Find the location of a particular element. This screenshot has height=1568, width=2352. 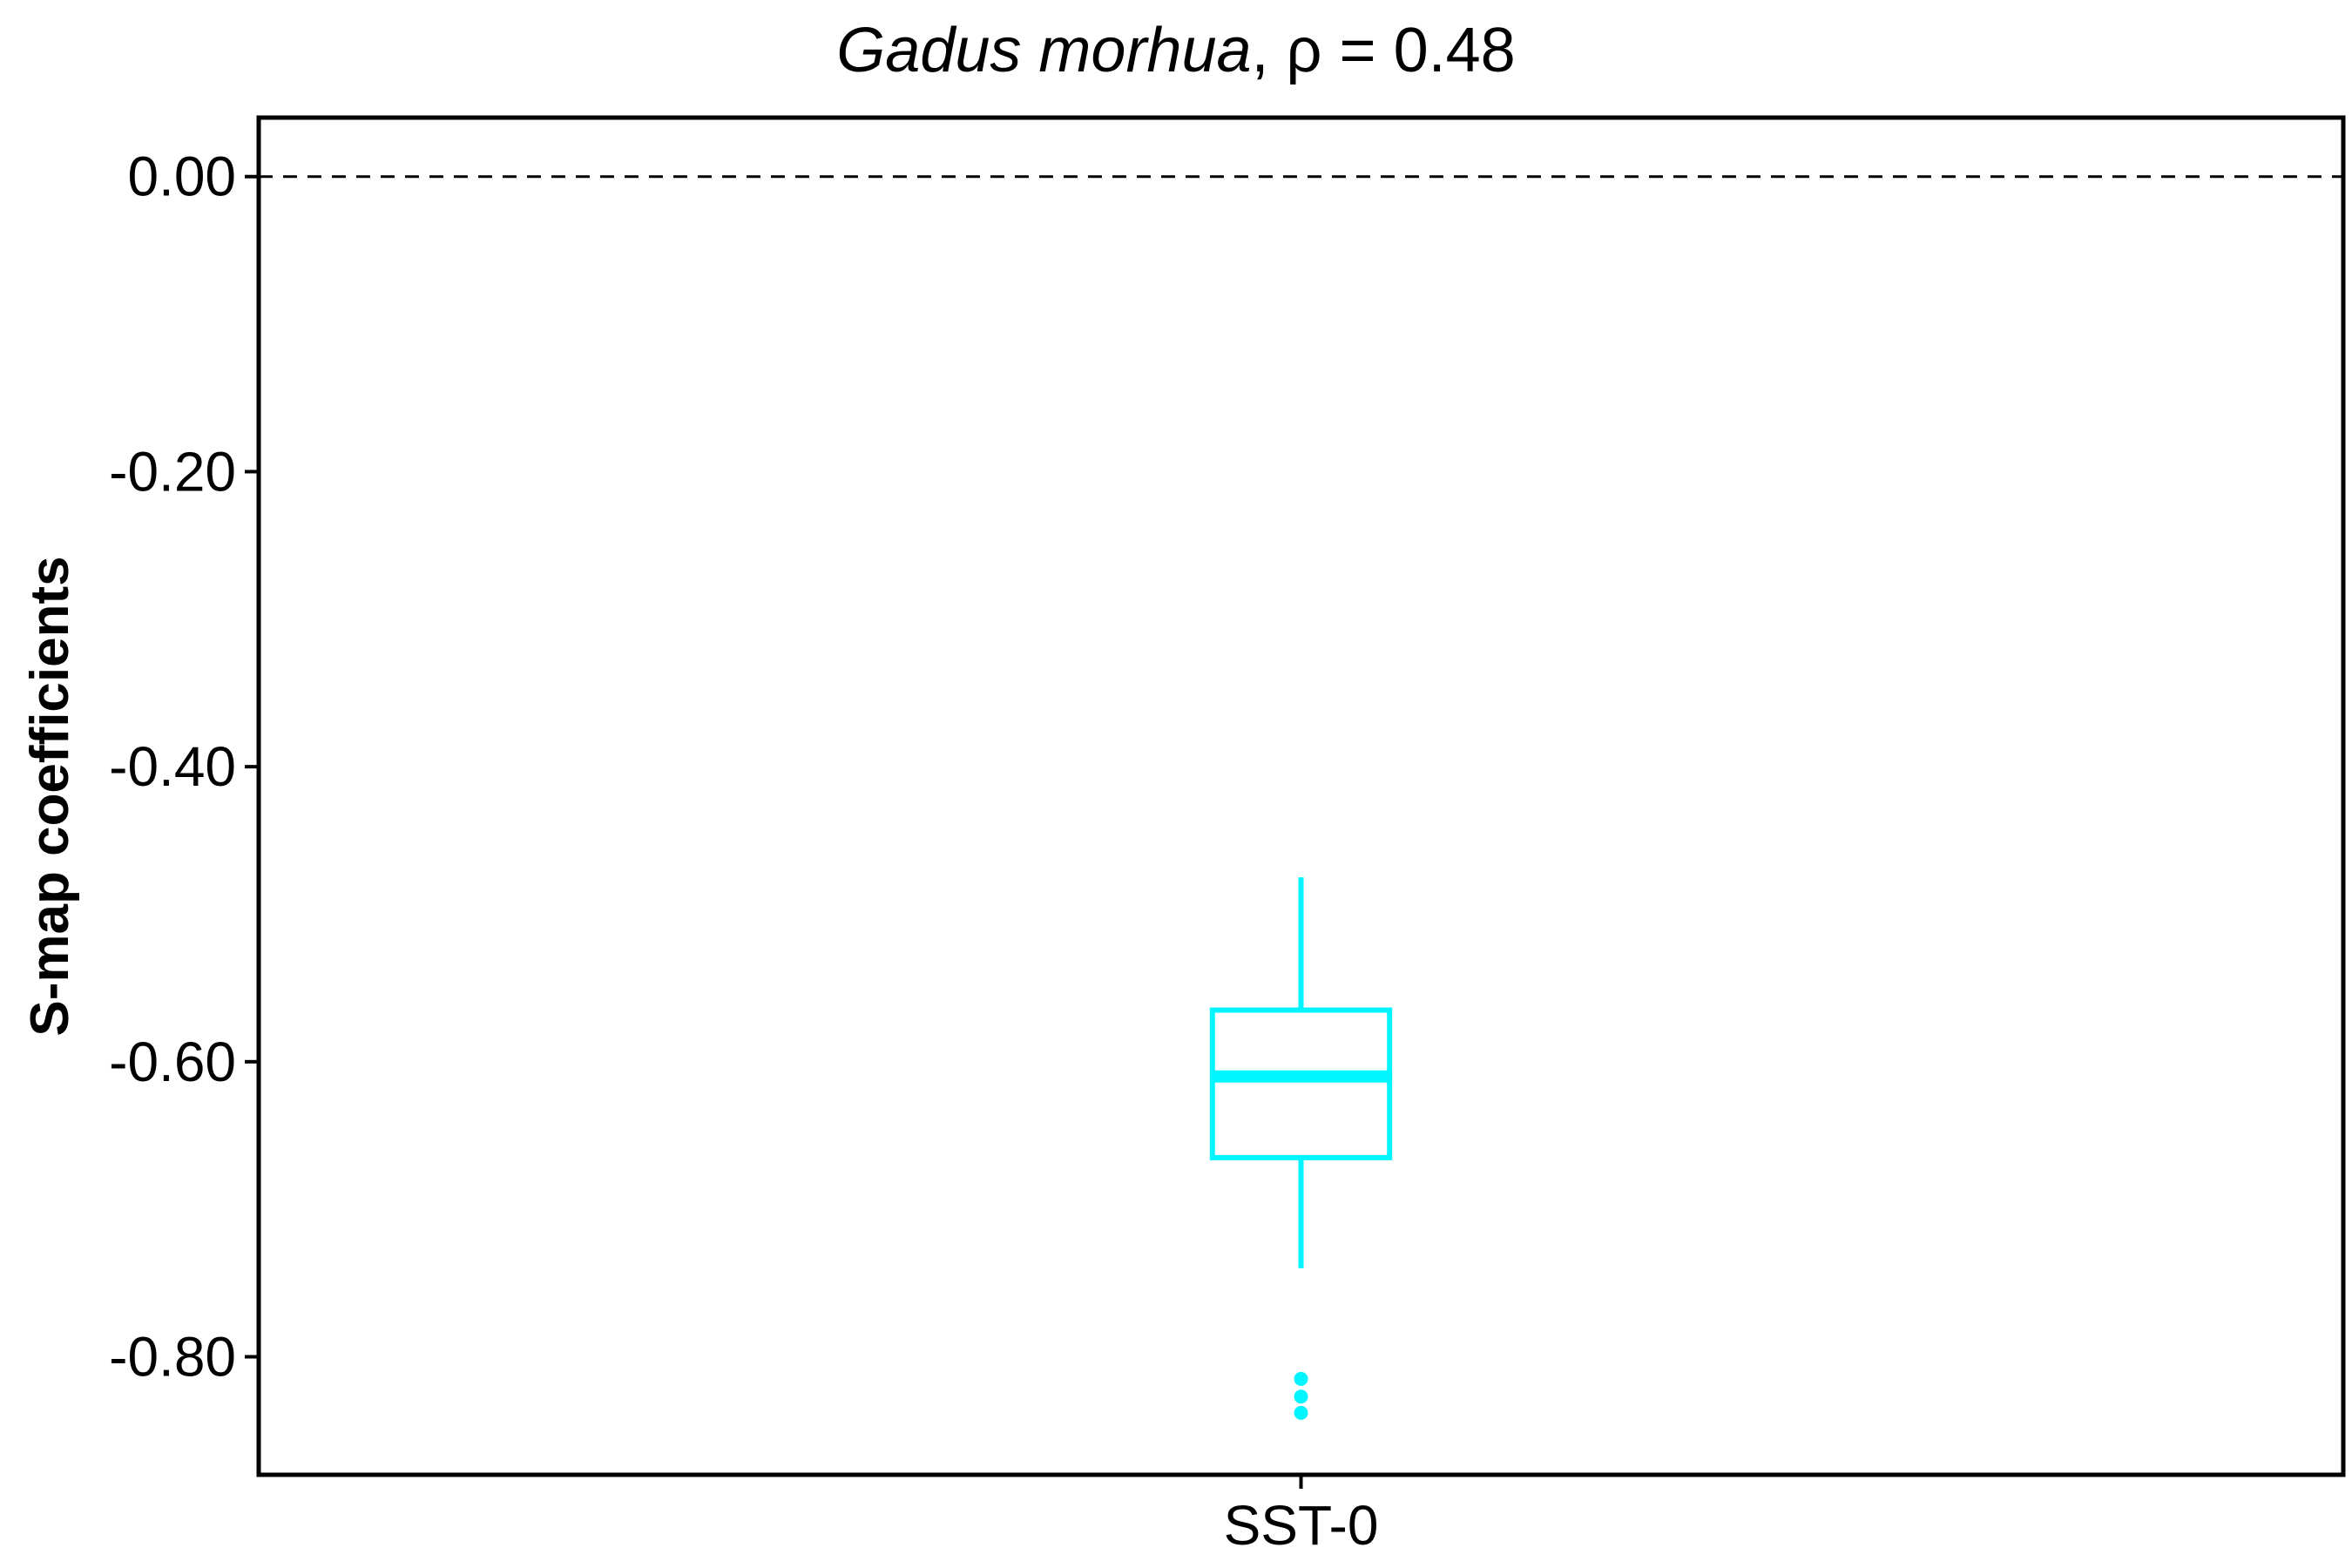

y-axis-title: S-map coefficients is located at coordinates (50, 796).